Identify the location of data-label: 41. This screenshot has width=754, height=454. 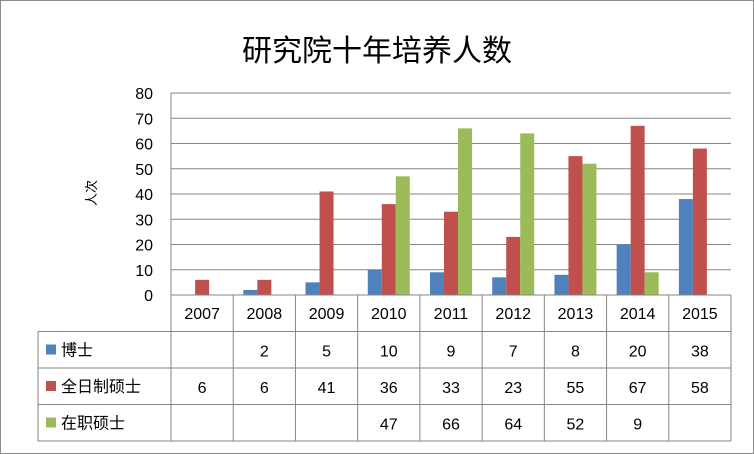
(327, 388).